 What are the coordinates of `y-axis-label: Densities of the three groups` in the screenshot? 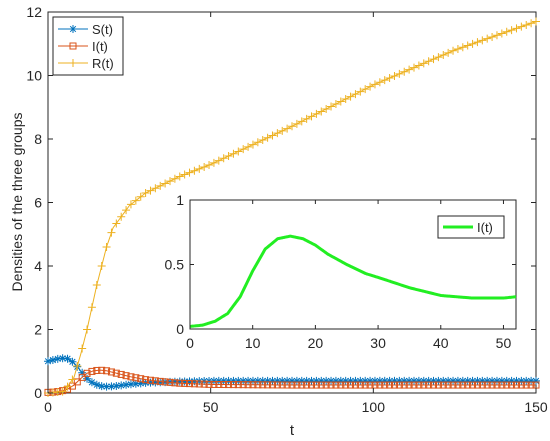 It's located at (17, 202).